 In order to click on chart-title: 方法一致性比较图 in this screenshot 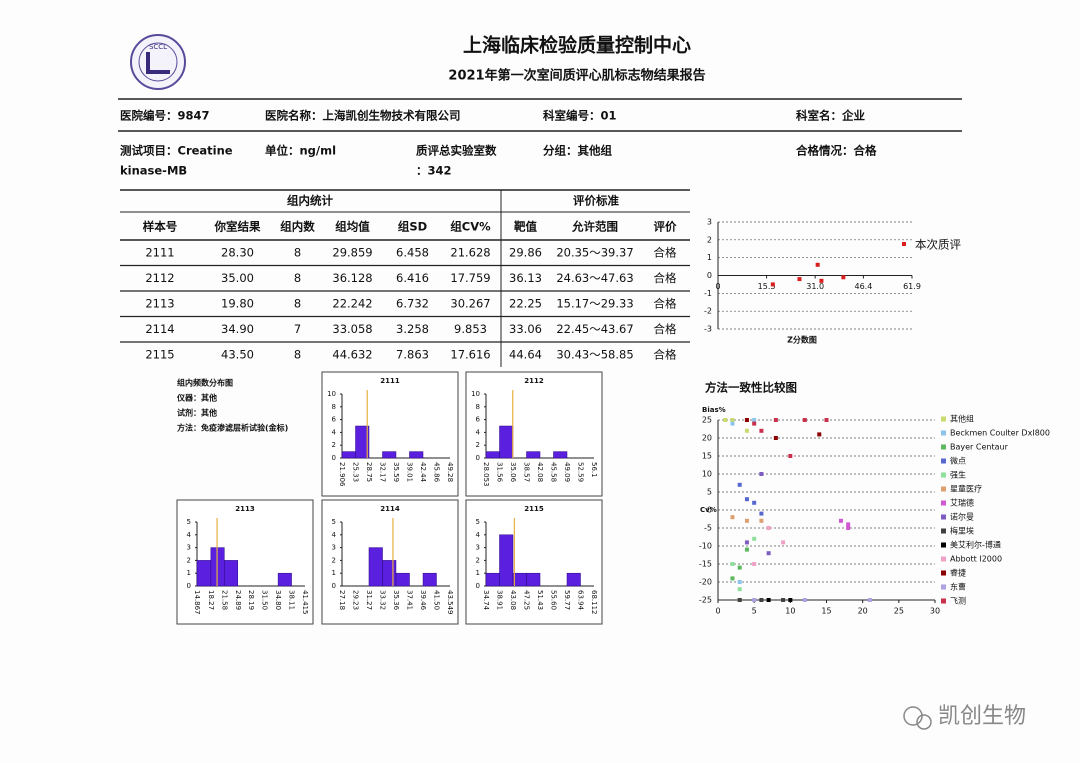, I will do `click(751, 388)`.